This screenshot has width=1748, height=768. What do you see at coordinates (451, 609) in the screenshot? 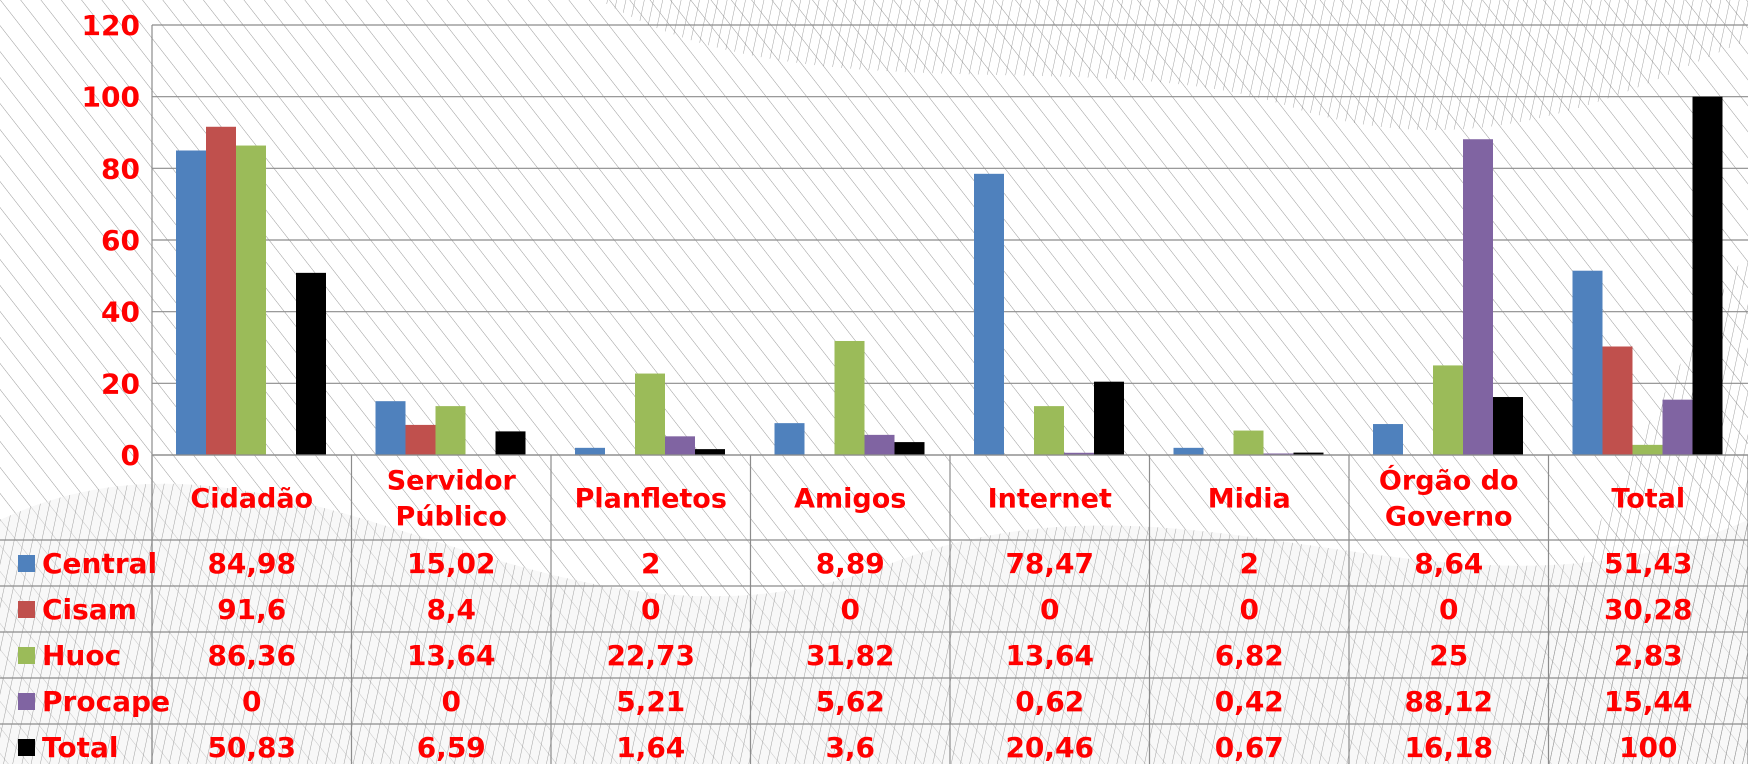
I see `data-label: 8,4` at bounding box center [451, 609].